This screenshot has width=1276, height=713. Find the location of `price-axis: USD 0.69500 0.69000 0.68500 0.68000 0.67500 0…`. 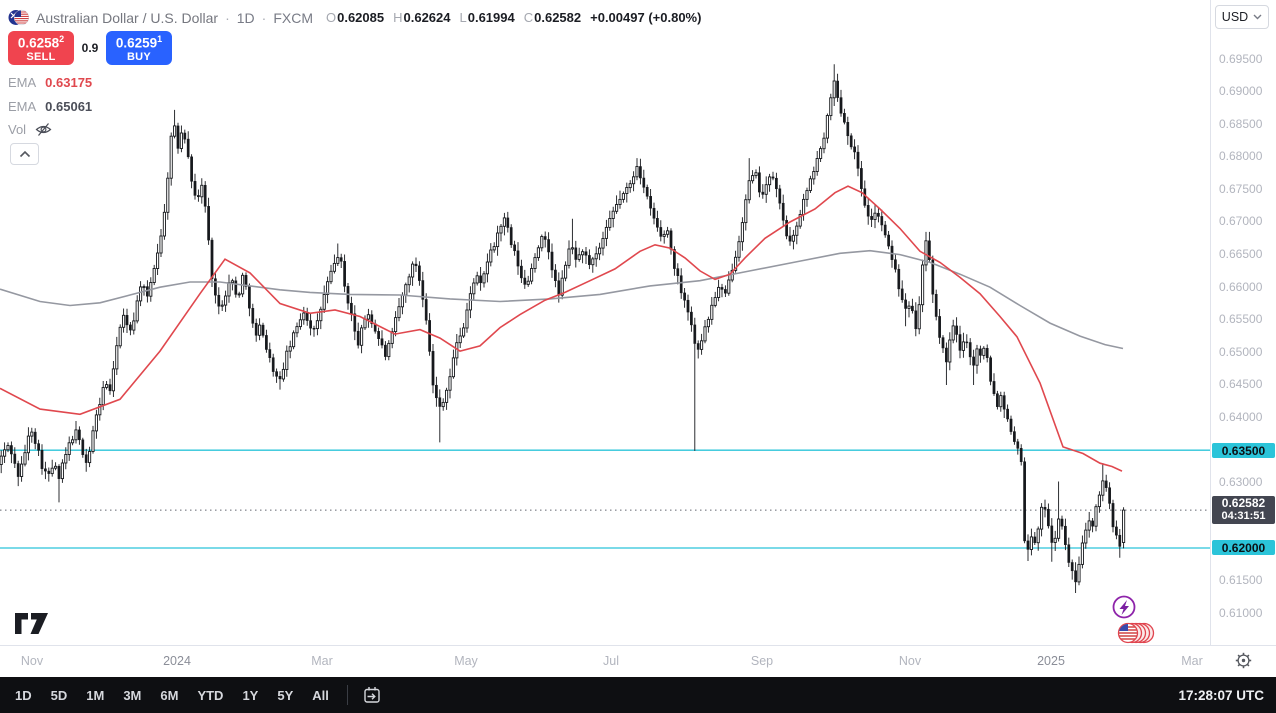

price-axis: USD 0.69500 0.69000 0.68500 0.68000 0.67500 0… is located at coordinates (1243, 322).